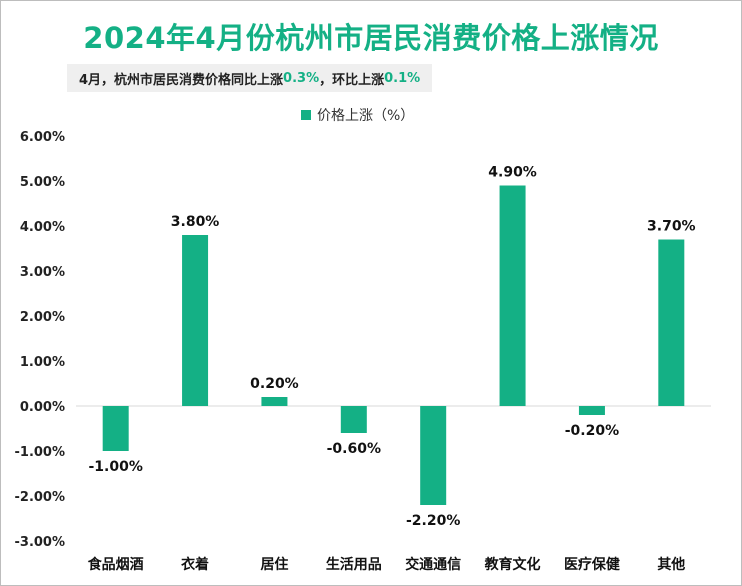  I want to click on data-label: 3.70%, so click(671, 227).